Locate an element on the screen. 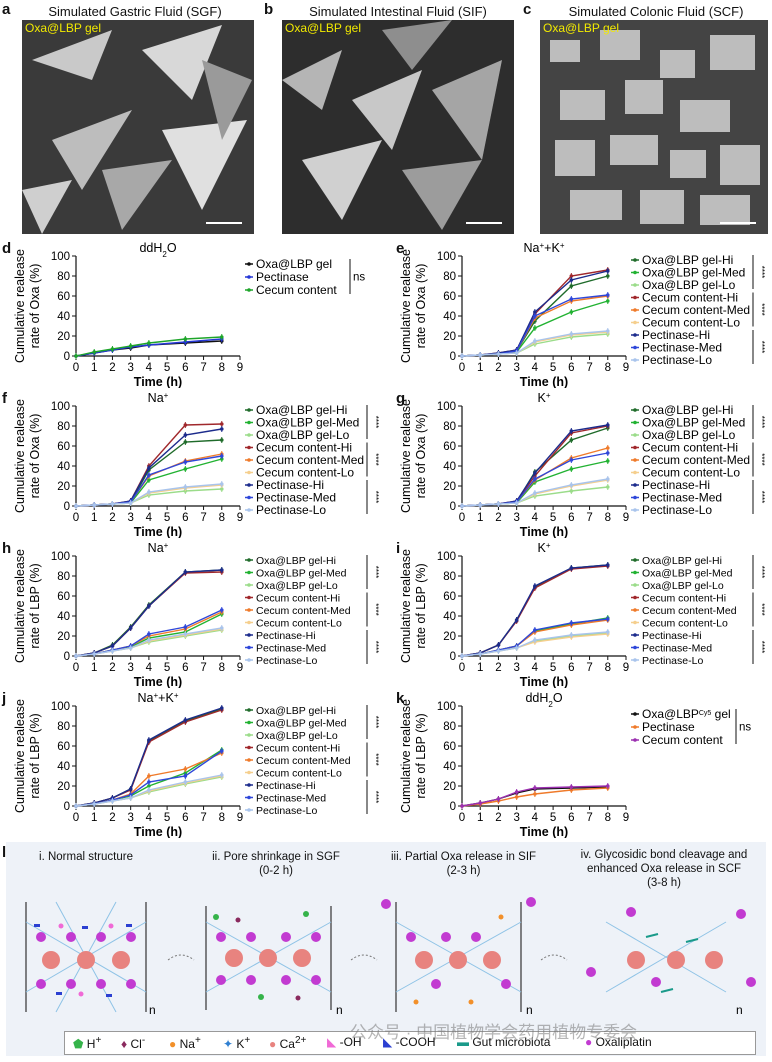  chart-d-legend-label: Oxa@LBP gel is located at coordinates (294, 264).